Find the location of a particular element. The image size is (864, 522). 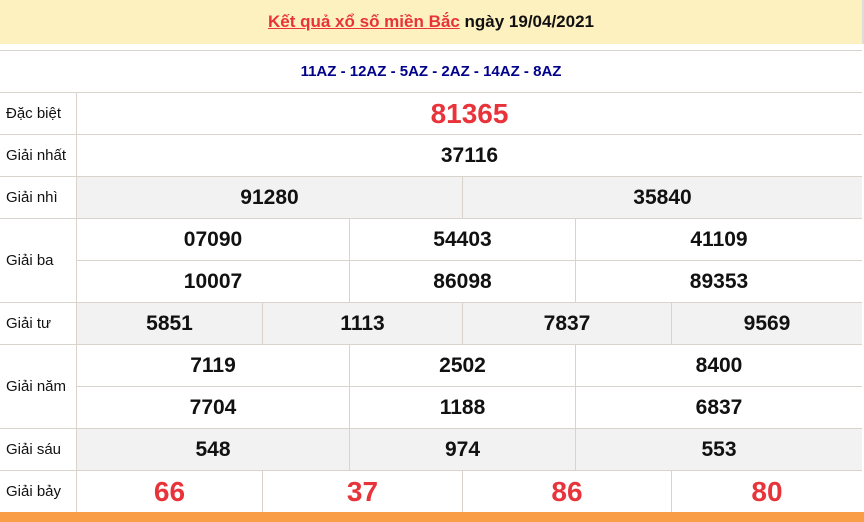

prize-label: Giải bảy is located at coordinates (38, 491).